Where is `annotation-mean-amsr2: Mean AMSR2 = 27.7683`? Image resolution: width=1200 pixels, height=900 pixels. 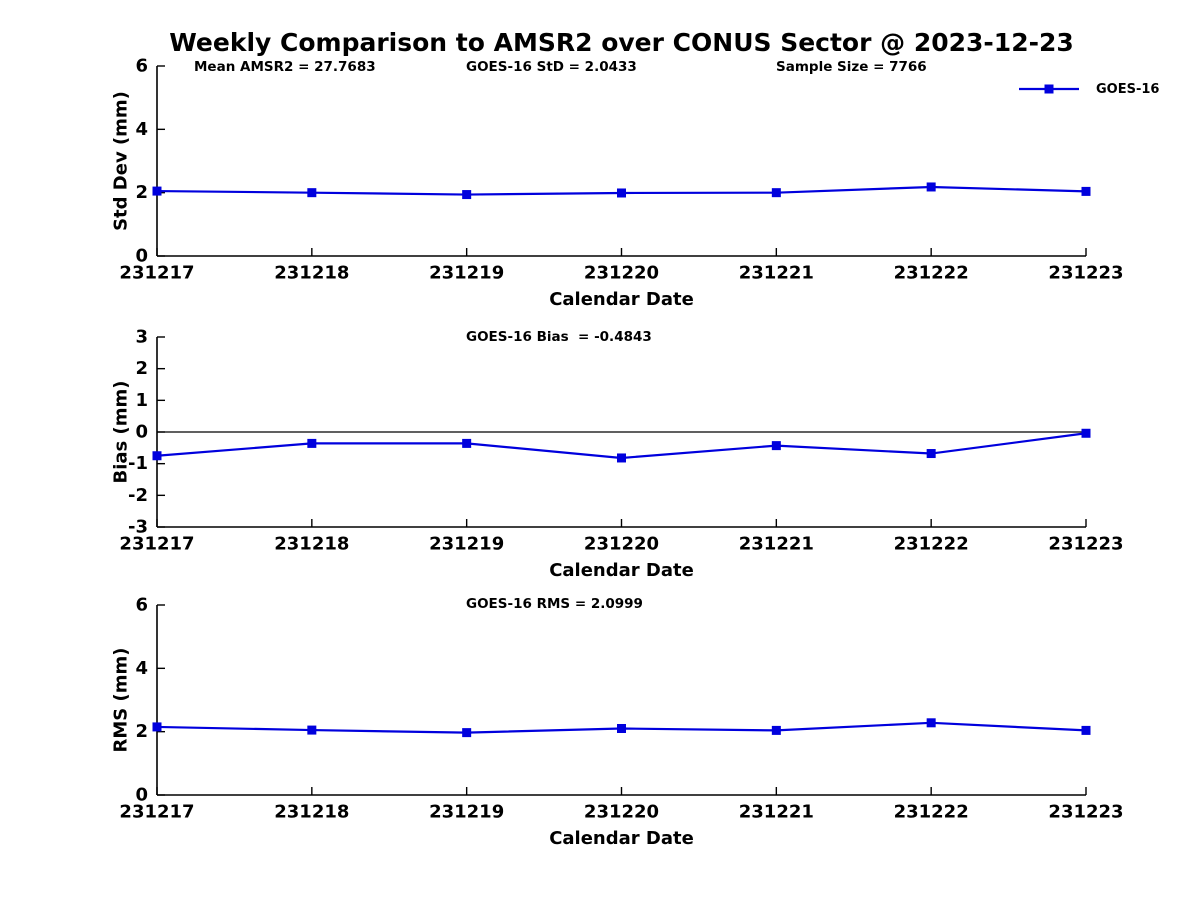
annotation-mean-amsr2: Mean AMSR2 = 27.7683 is located at coordinates (285, 67).